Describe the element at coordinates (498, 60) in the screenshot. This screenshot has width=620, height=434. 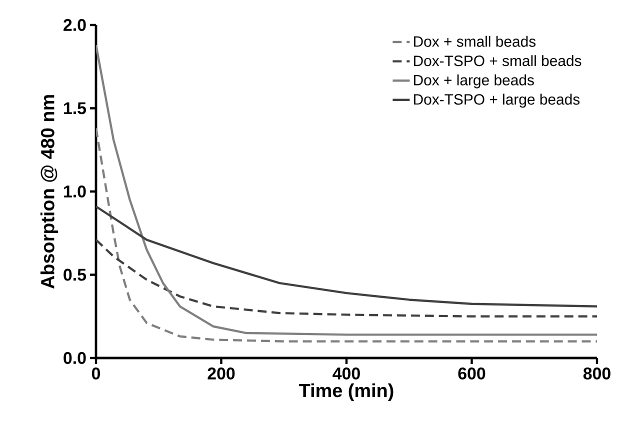
I see `legend-label: Dox-TSPO + small beads` at that location.